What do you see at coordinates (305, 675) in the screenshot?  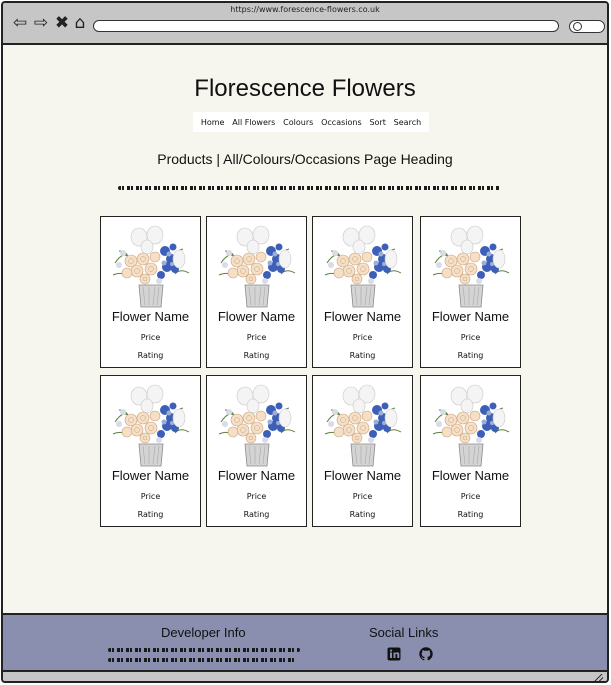 I see `status-bar` at bounding box center [305, 675].